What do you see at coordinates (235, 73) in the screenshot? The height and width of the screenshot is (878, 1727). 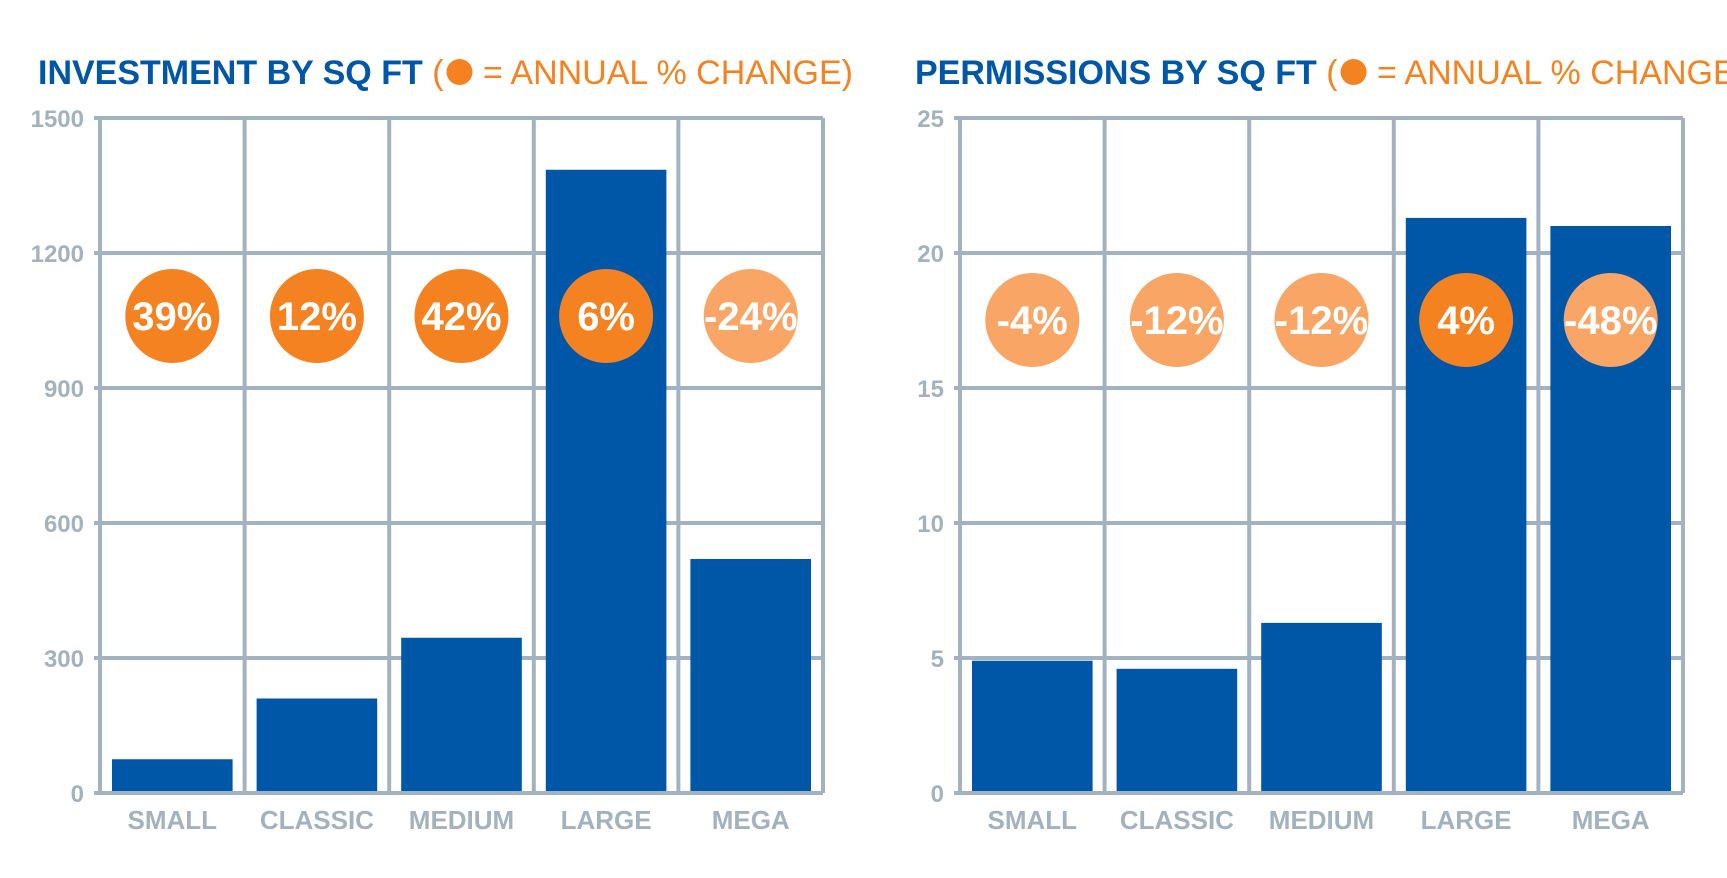 I see `chart-title-text: INVESTMENT BY SQ FT` at bounding box center [235, 73].